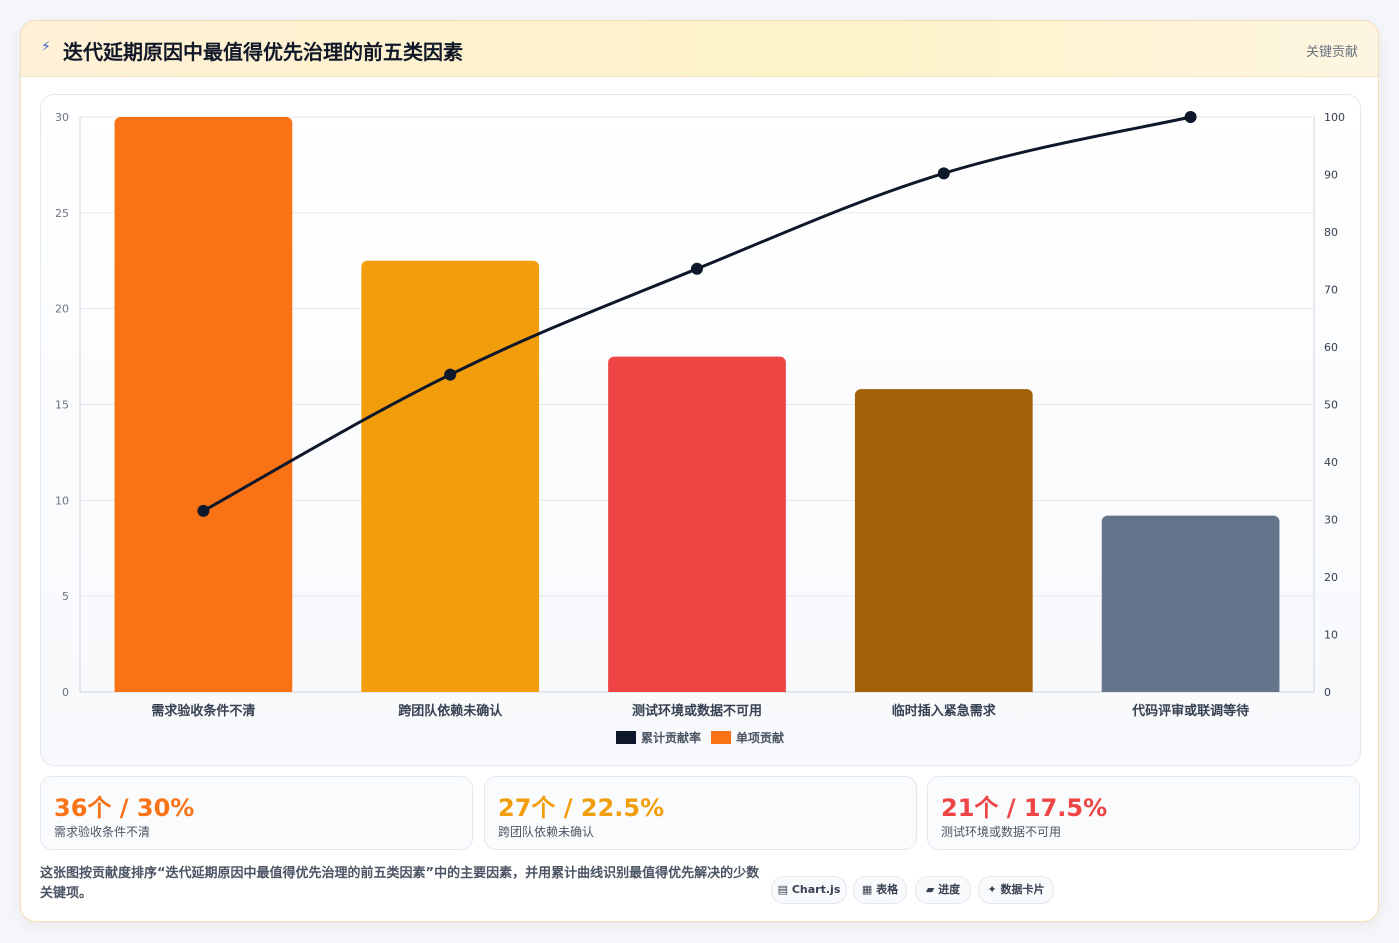  Describe the element at coordinates (450, 711) in the screenshot. I see `x-tick-label: 跨团队依赖未确认` at that location.